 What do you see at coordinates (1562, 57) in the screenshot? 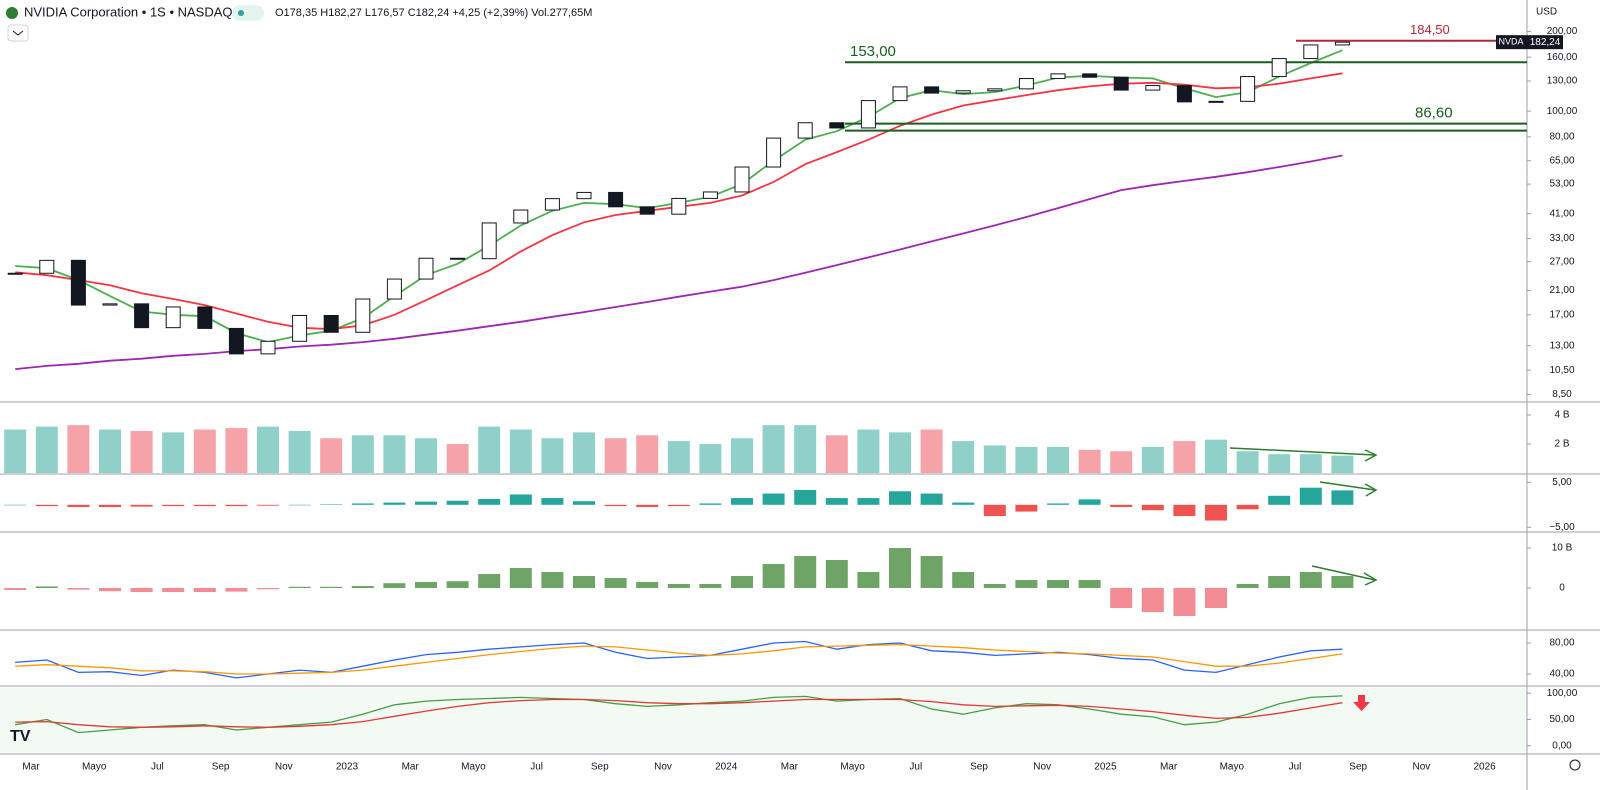
I see `y-tick-label: 160,00` at bounding box center [1562, 57].